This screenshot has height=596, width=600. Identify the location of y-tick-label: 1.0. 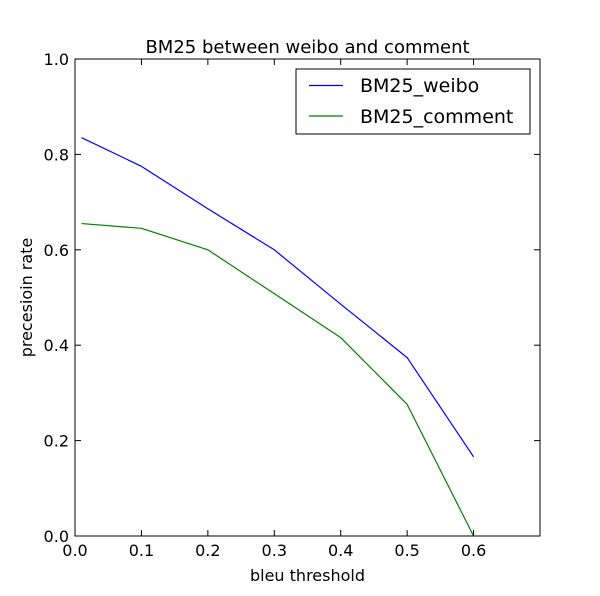
(56, 59).